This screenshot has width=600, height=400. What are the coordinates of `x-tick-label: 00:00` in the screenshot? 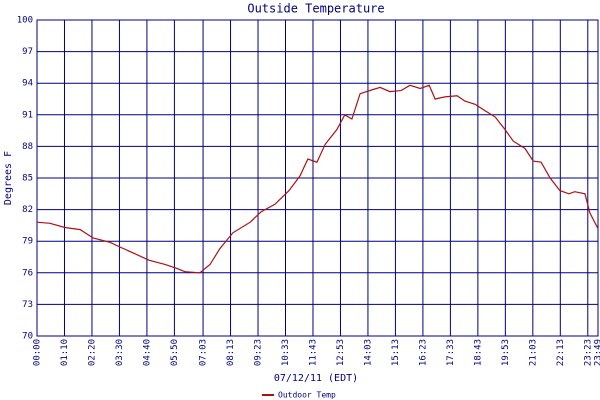 It's located at (38, 352).